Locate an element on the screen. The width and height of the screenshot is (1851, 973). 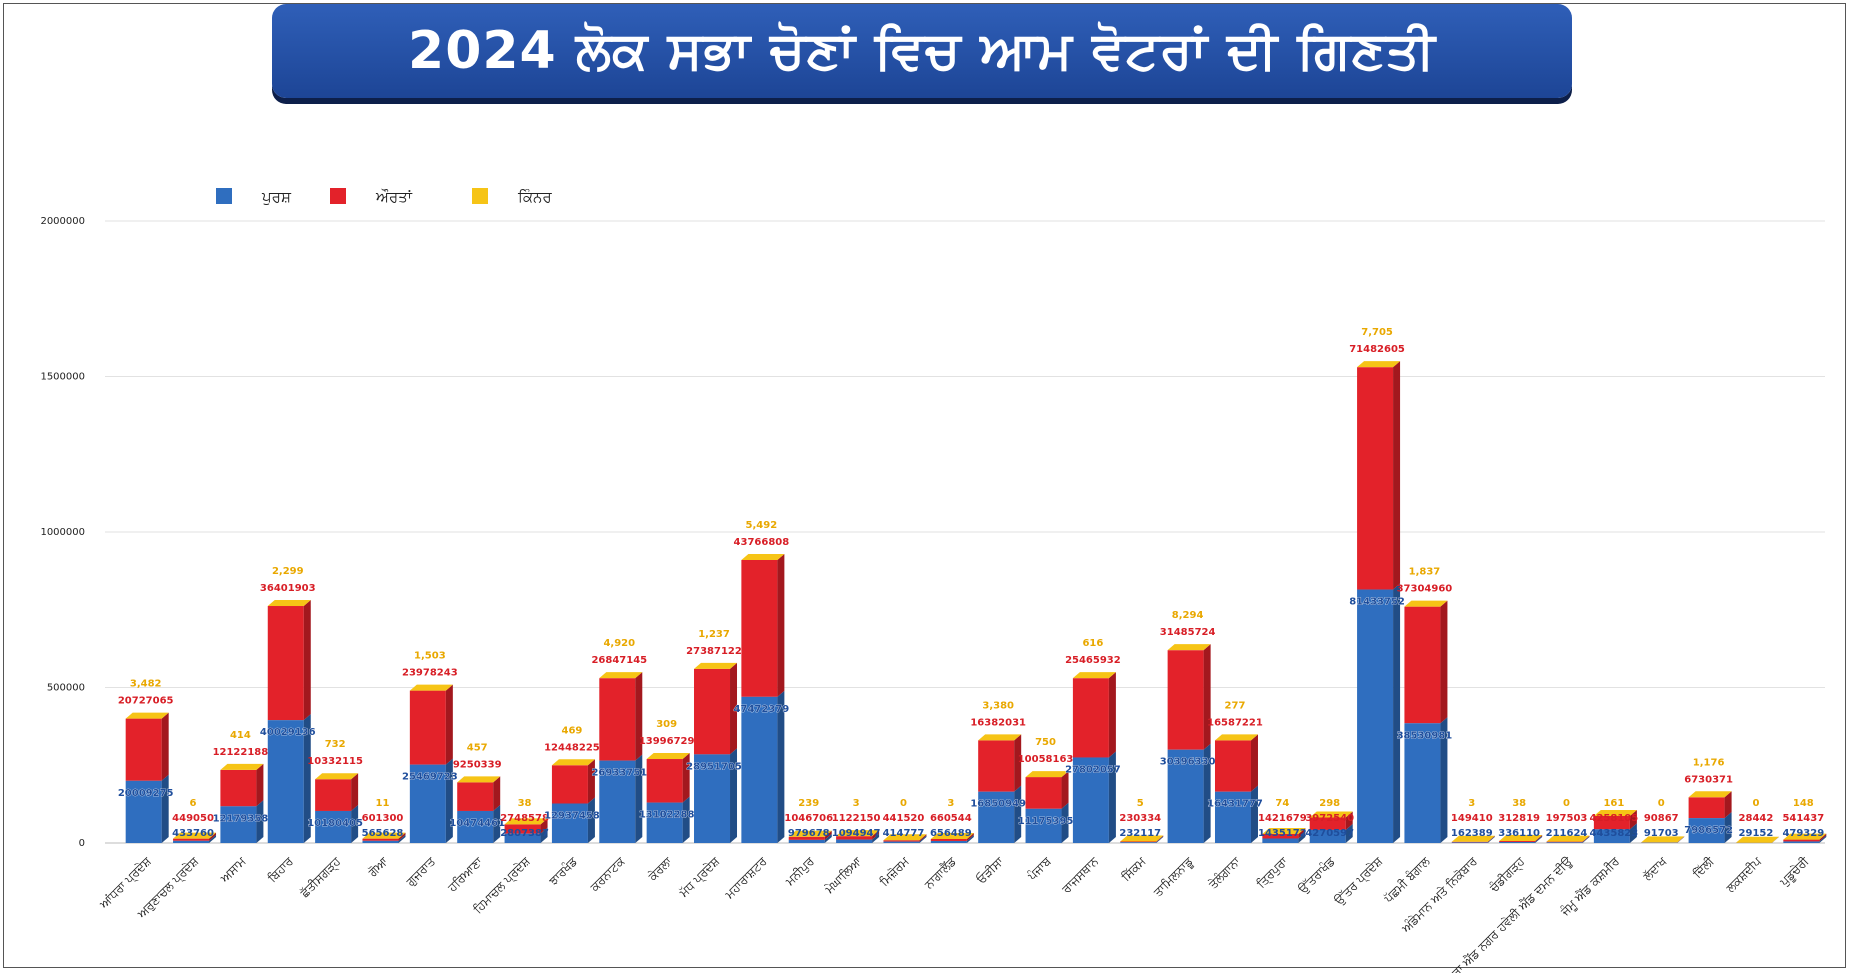
data-label-men: 11175395 is located at coordinates (1046, 821).